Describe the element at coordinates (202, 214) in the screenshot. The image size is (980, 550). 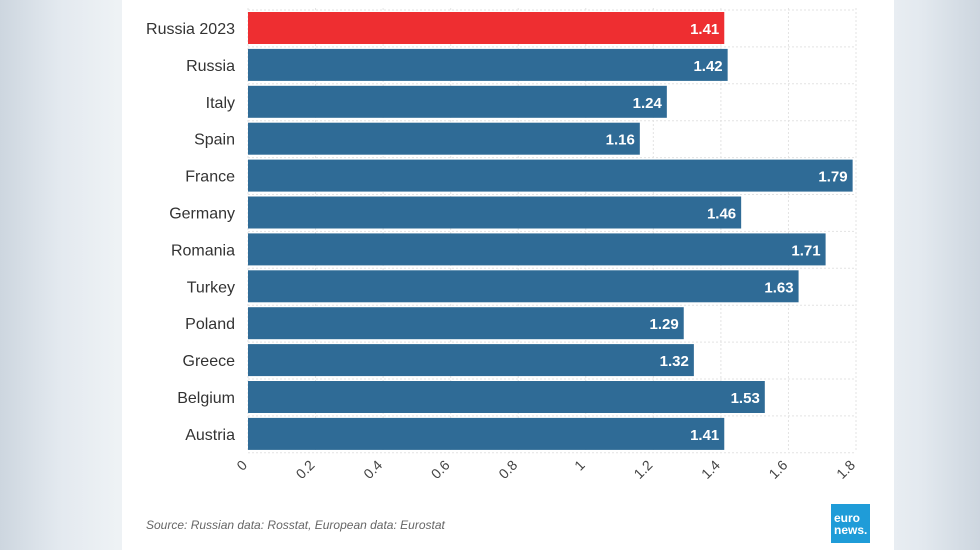
I see `category-label: Germany` at that location.